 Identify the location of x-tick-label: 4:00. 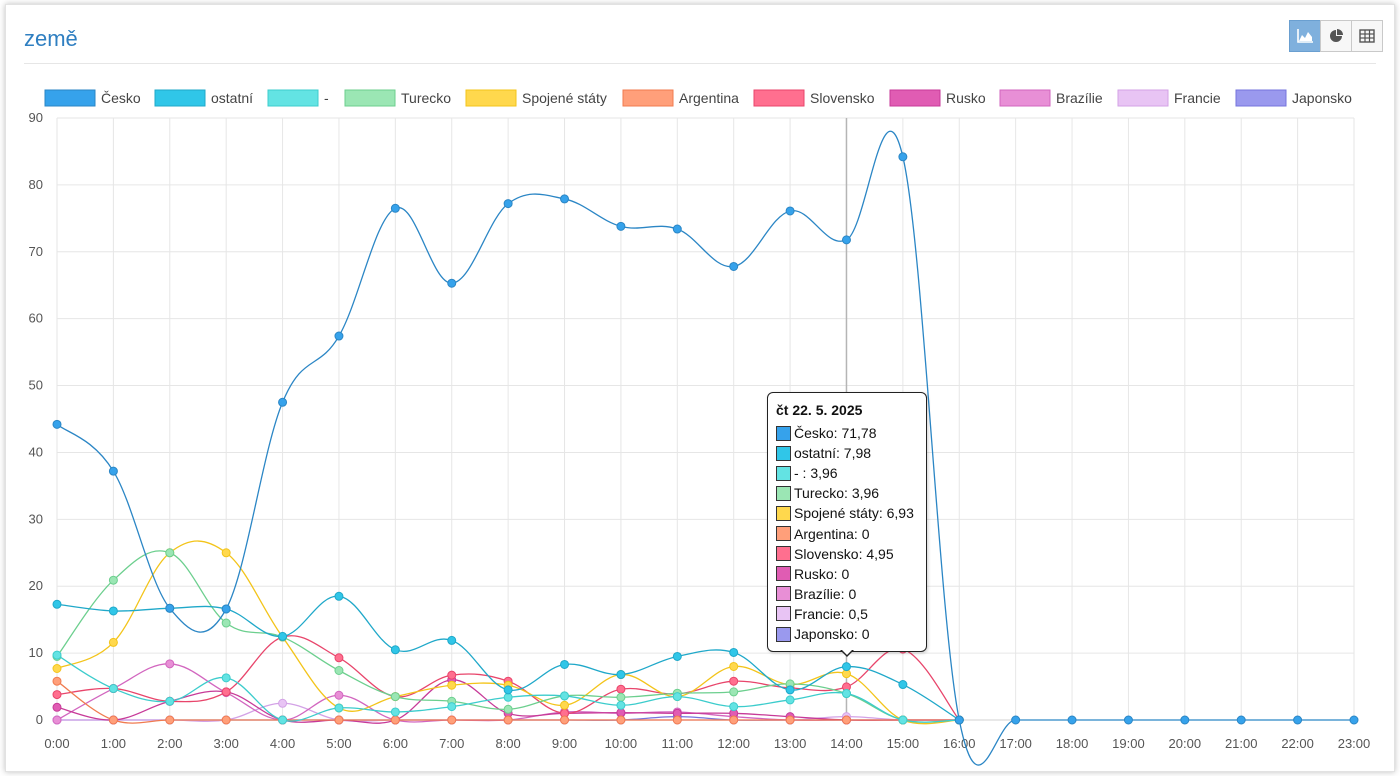
(282, 743).